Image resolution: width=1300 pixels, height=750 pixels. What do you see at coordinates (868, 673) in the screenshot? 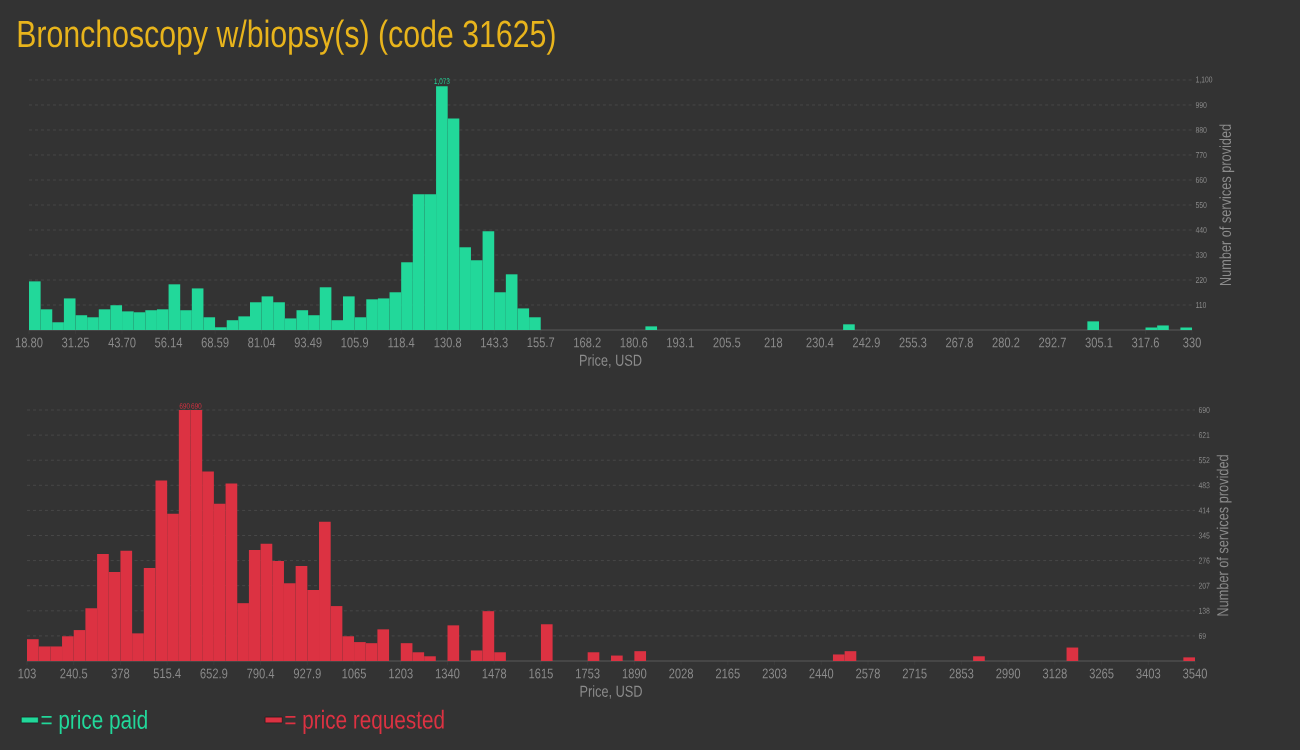
I see `x-tick-label: 2578` at bounding box center [868, 673].